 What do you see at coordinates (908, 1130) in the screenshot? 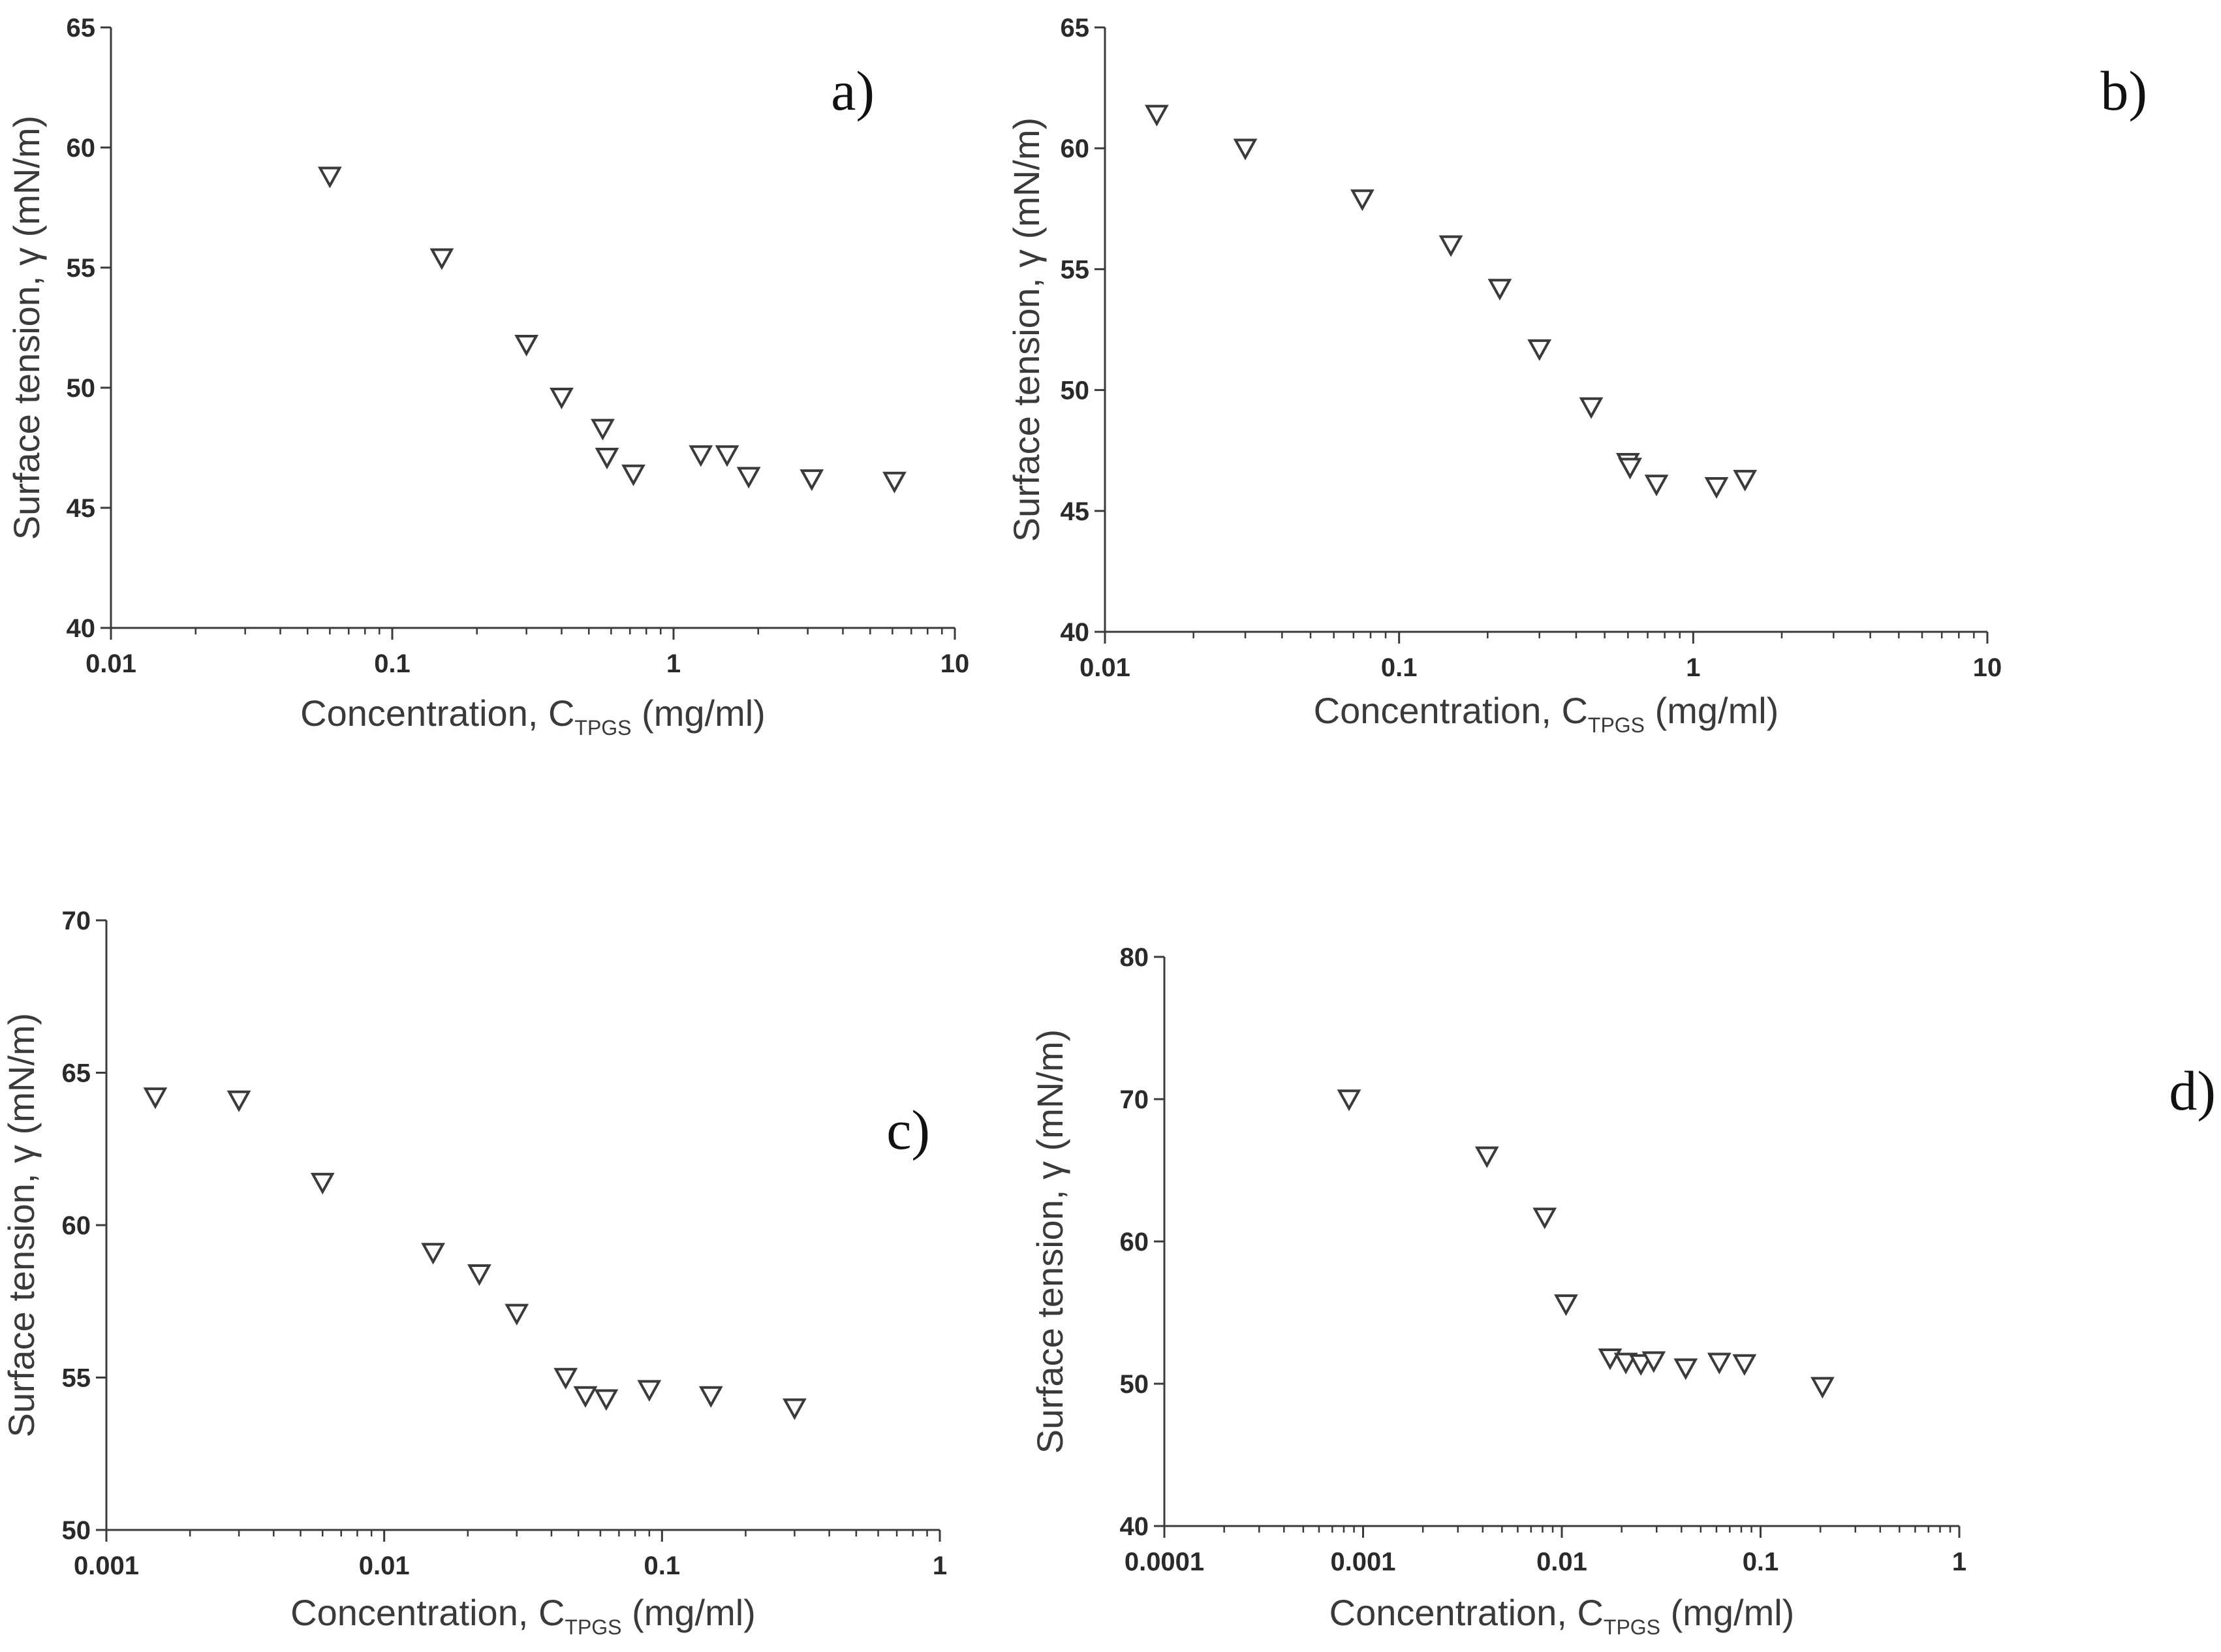
I see `panel-label: c)` at bounding box center [908, 1130].